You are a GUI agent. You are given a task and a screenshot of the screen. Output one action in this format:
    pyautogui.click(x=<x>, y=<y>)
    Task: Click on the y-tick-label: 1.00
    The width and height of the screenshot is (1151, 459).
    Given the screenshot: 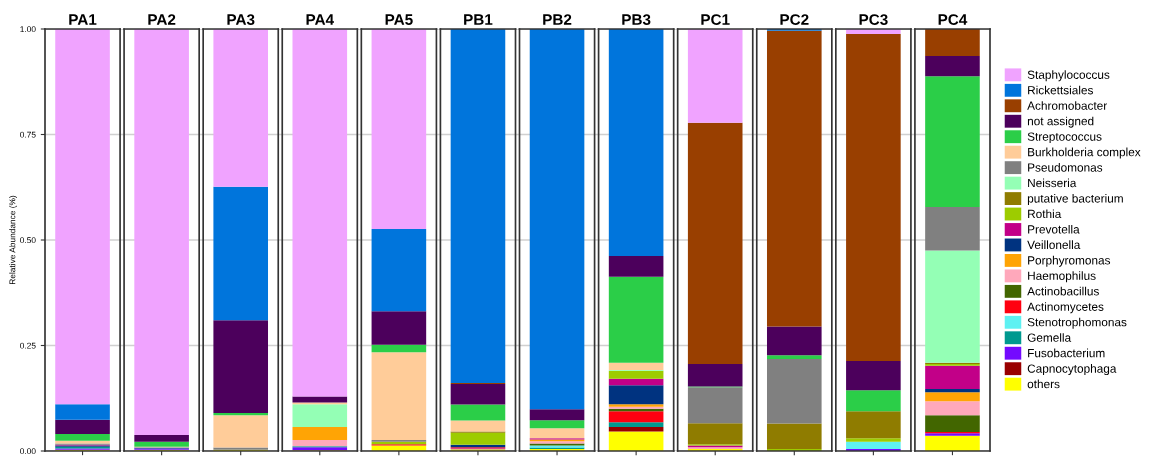 What is the action you would take?
    pyautogui.click(x=28, y=29)
    